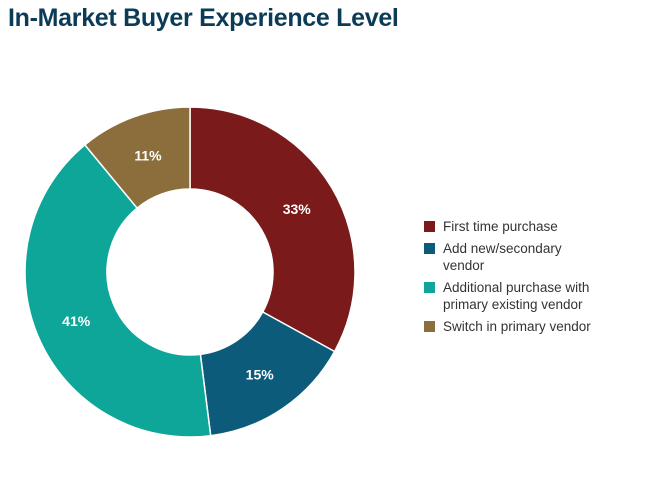  I want to click on slice-switch, so click(137, 158).